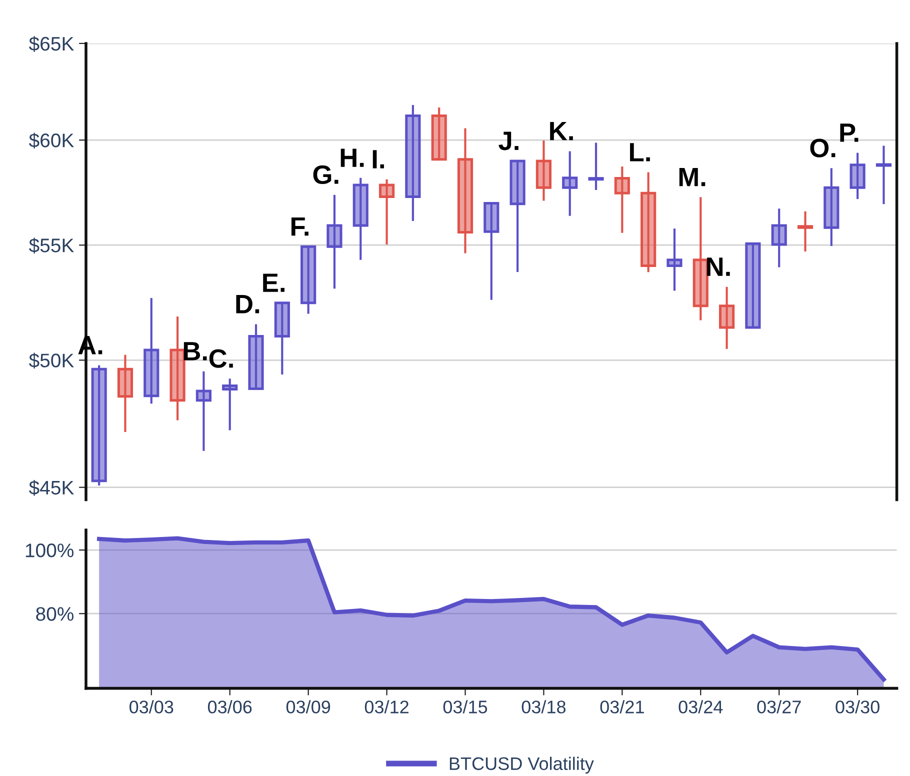 This screenshot has width=910, height=776. I want to click on annotation: P., so click(849, 133).